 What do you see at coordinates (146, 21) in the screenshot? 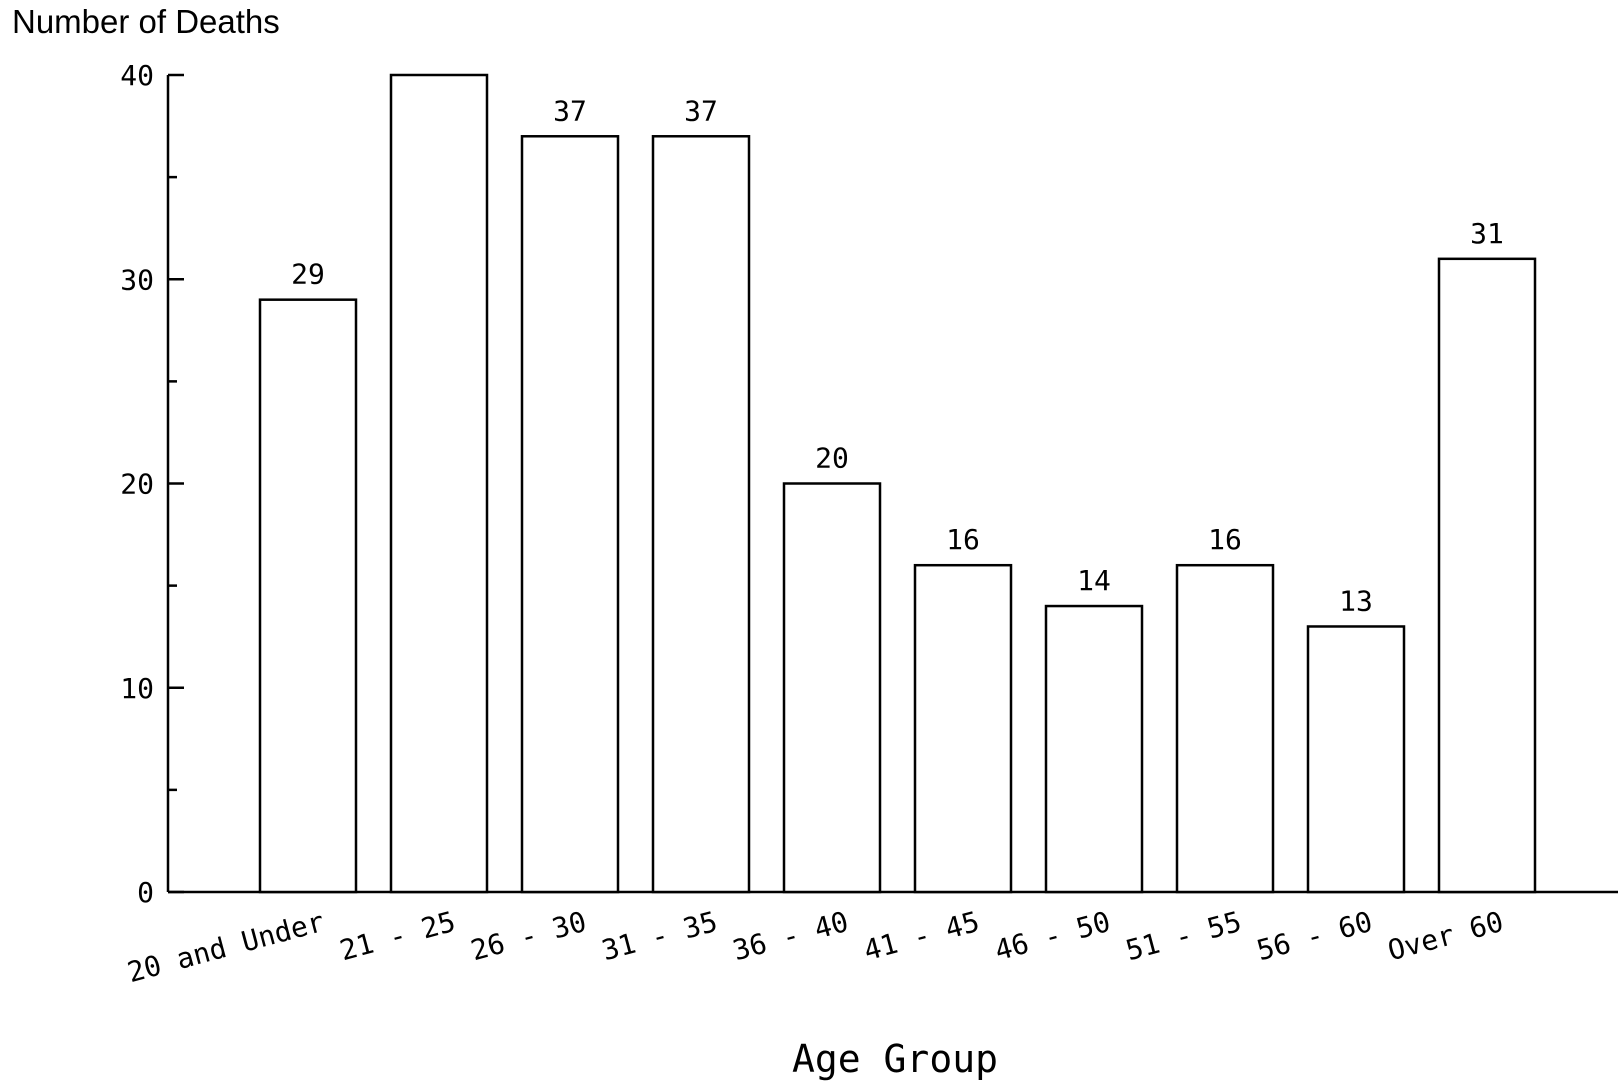
I see `y-axis-title: Number of Deaths` at bounding box center [146, 21].